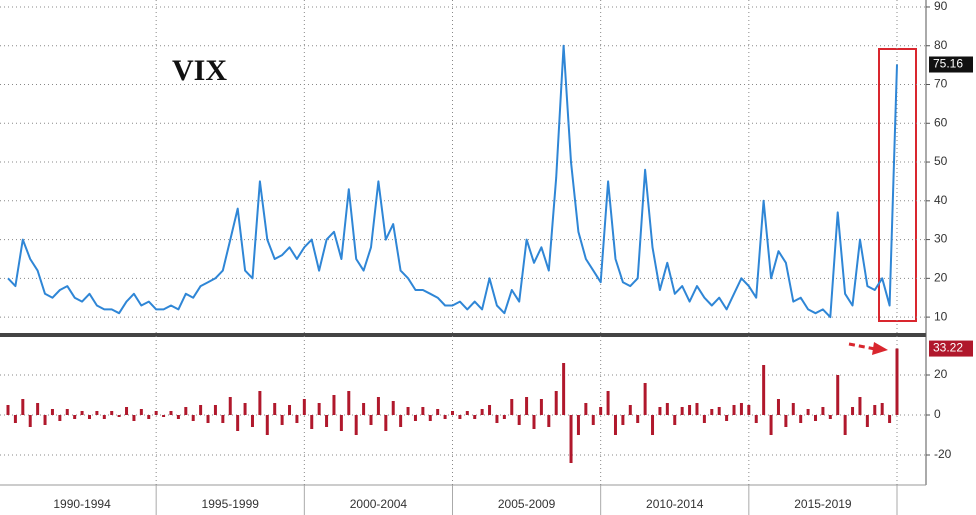 Image resolution: width=976 pixels, height=515 pixels. Describe the element at coordinates (941, 316) in the screenshot. I see `y-tick-label: 10` at that location.